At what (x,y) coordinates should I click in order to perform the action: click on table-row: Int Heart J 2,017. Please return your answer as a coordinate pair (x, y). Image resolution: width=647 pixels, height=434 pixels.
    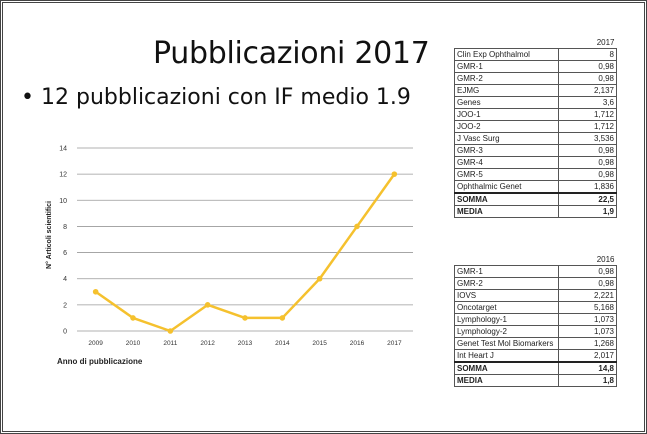
    Looking at the image, I should click on (535, 356).